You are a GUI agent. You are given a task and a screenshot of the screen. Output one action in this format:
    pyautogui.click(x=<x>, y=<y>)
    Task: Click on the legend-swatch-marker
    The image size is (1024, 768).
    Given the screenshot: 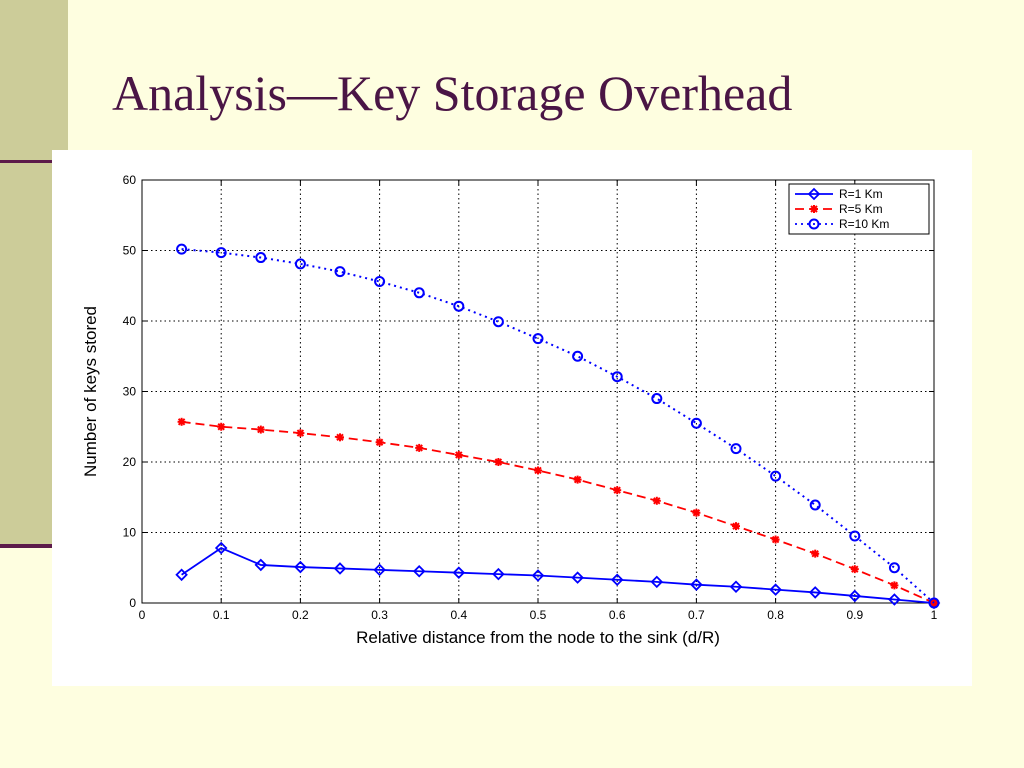 What is the action you would take?
    pyautogui.click(x=814, y=224)
    